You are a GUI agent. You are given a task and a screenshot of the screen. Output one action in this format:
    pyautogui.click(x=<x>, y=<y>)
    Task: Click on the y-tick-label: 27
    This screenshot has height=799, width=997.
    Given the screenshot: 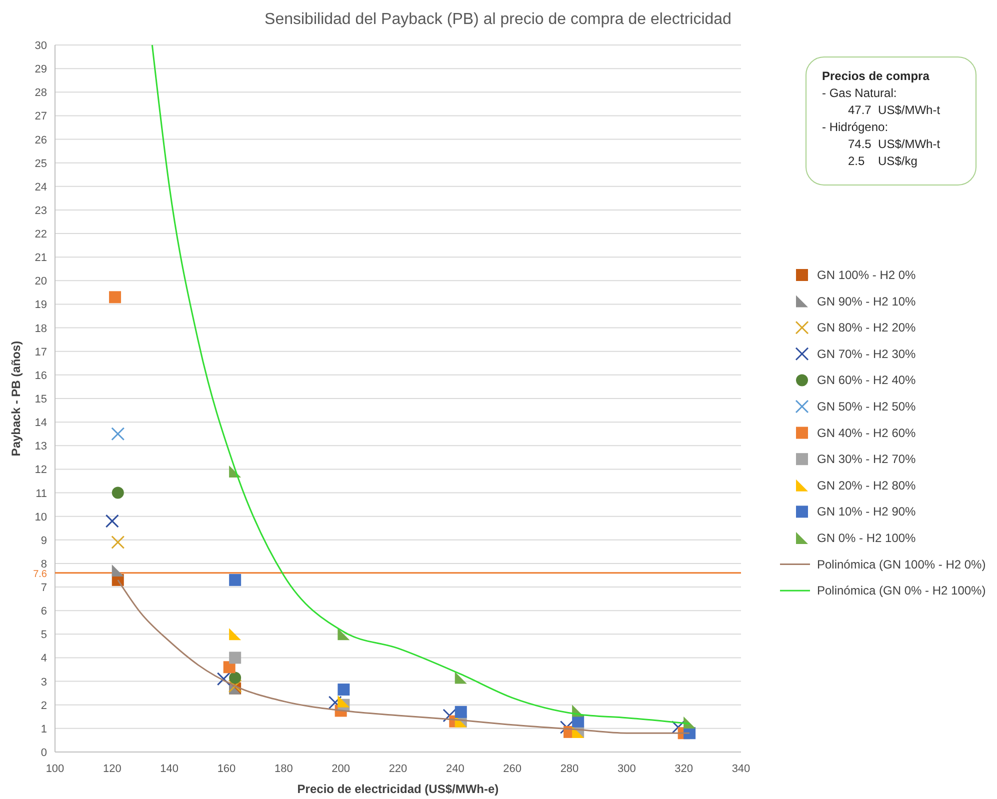 What is the action you would take?
    pyautogui.click(x=40, y=116)
    